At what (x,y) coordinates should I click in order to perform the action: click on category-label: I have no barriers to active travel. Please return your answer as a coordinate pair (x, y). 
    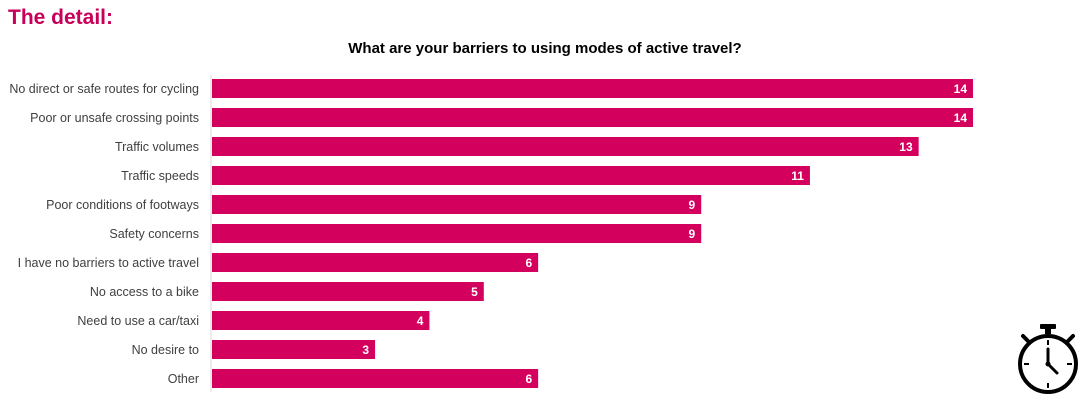
    Looking at the image, I should click on (108, 263).